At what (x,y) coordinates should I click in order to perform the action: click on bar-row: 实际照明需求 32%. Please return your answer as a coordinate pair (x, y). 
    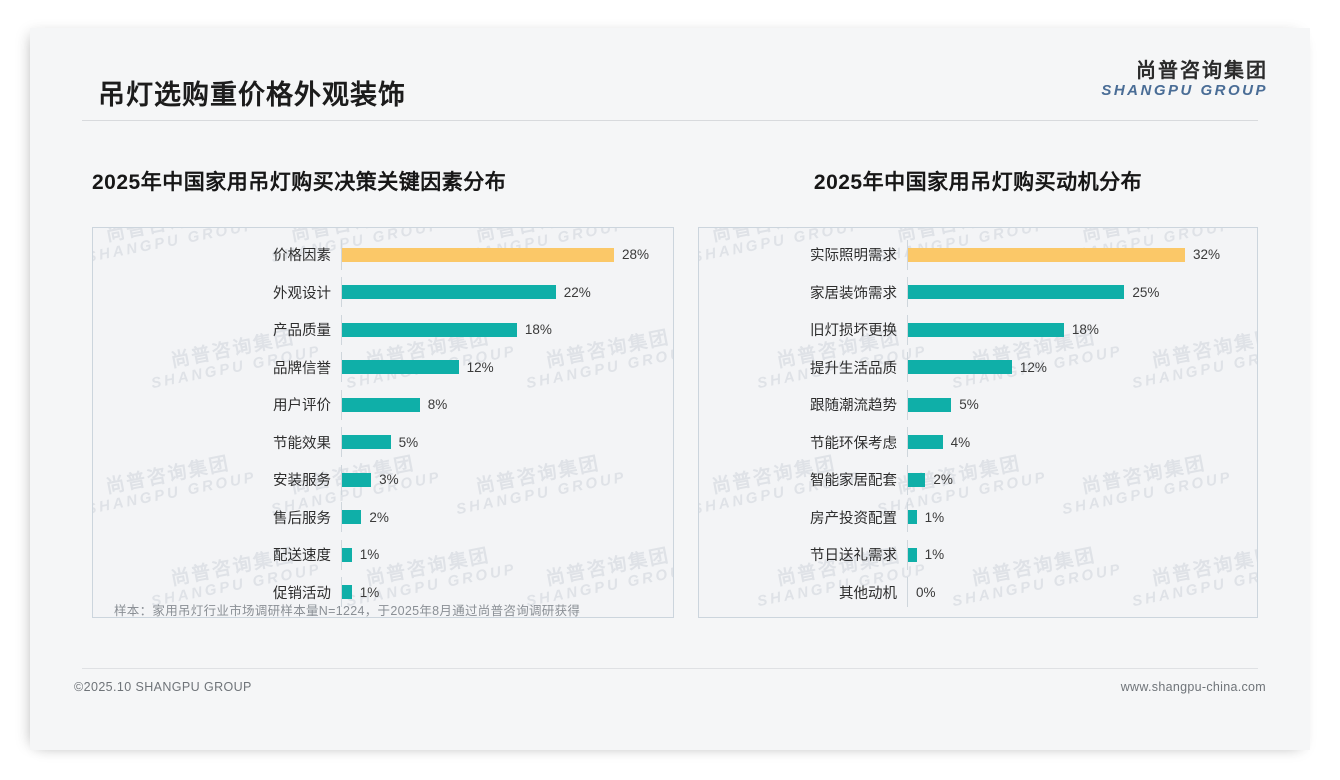
    Looking at the image, I should click on (978, 254).